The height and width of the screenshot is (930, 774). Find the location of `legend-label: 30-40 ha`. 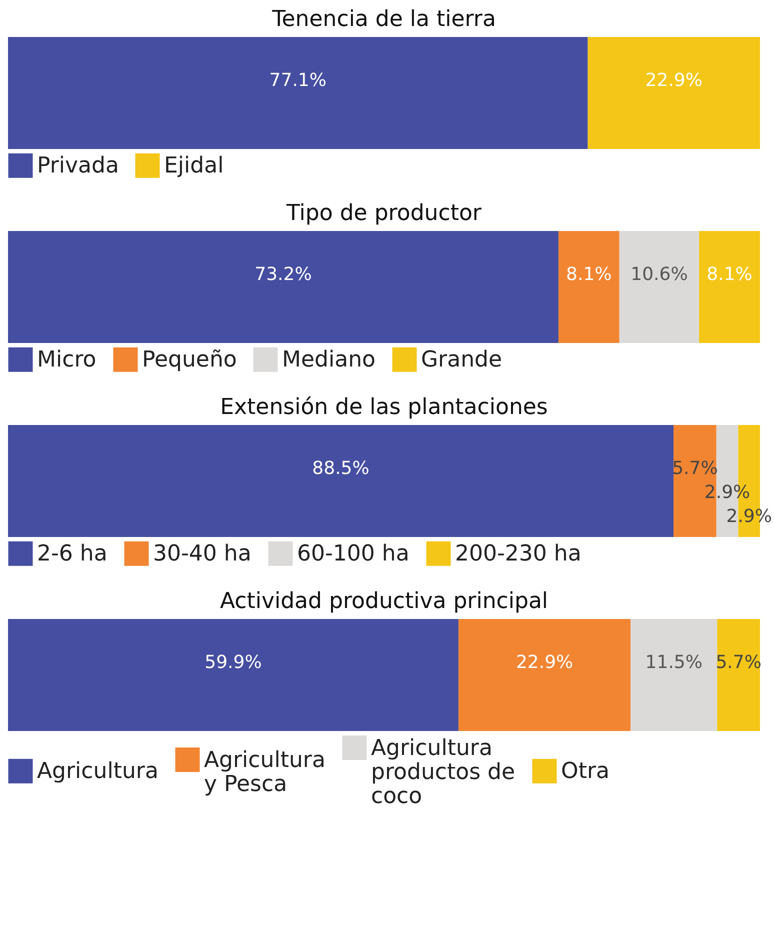

legend-label: 30-40 ha is located at coordinates (202, 554).